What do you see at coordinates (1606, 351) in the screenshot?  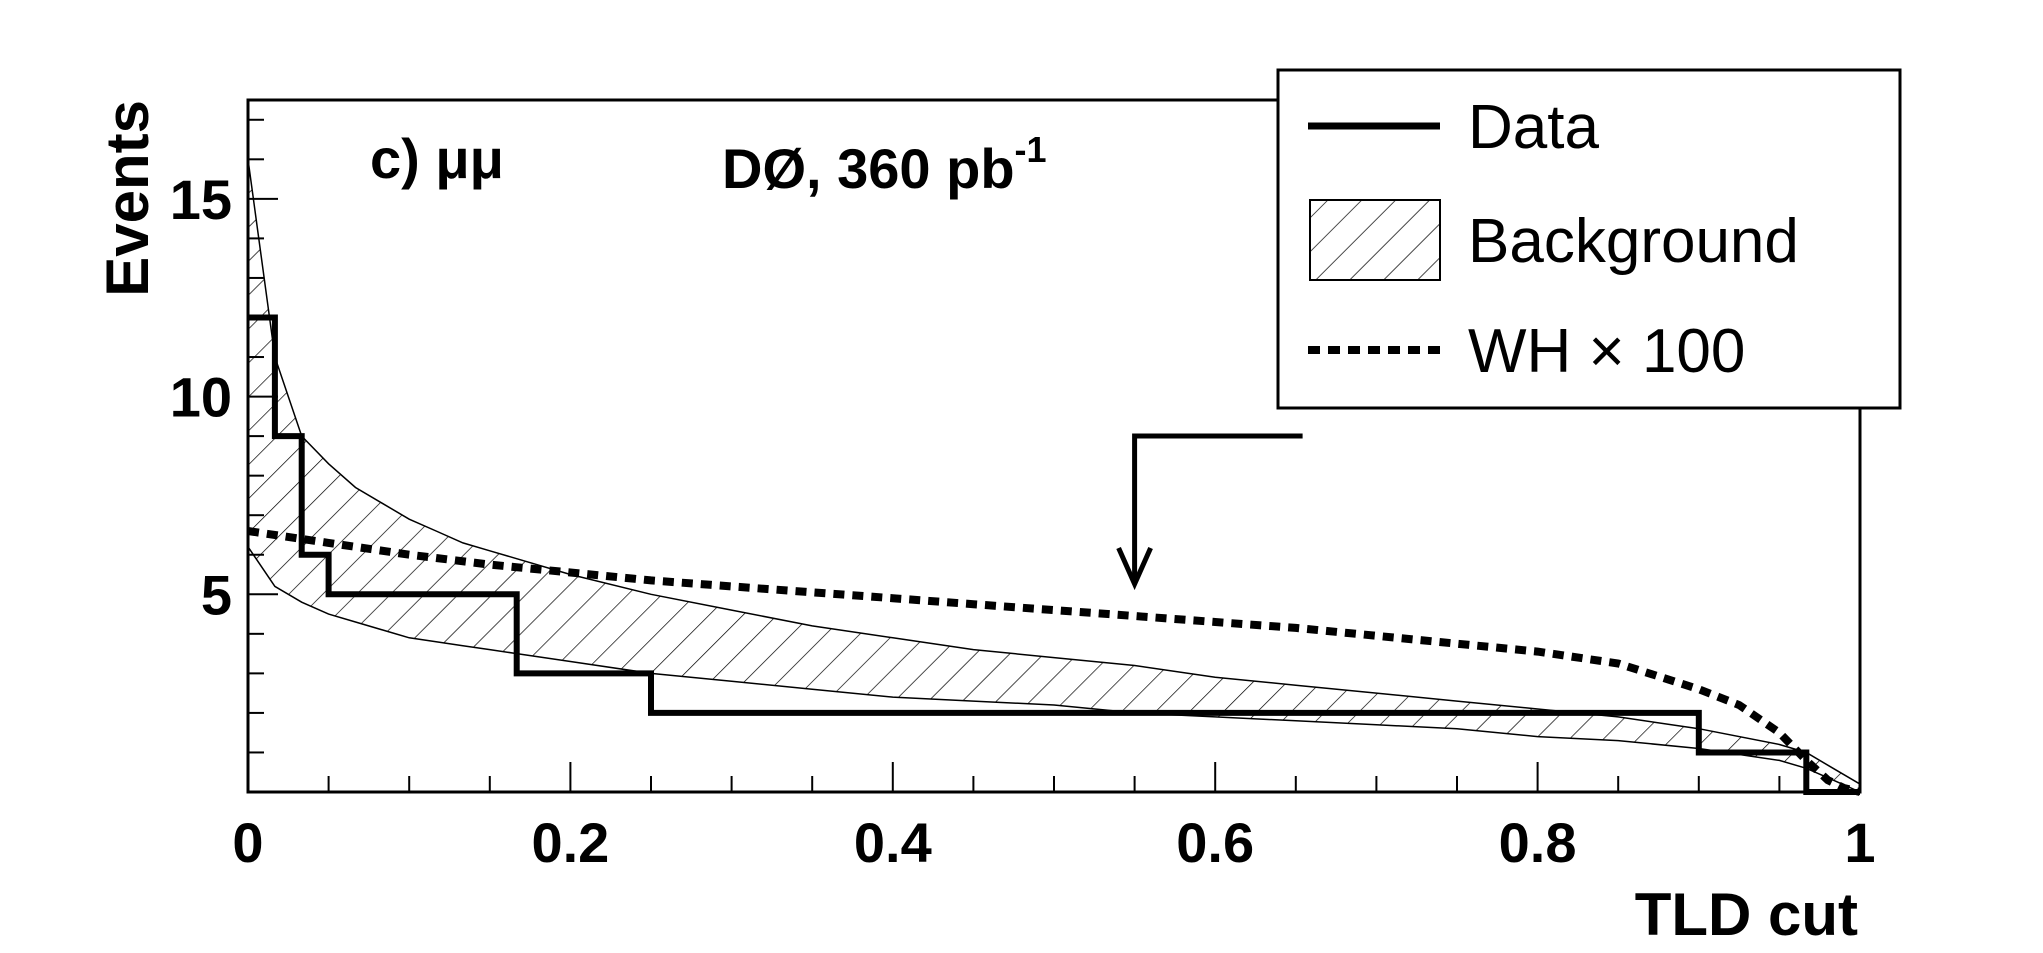 I see `legend-signal-label: WH × 100` at bounding box center [1606, 351].